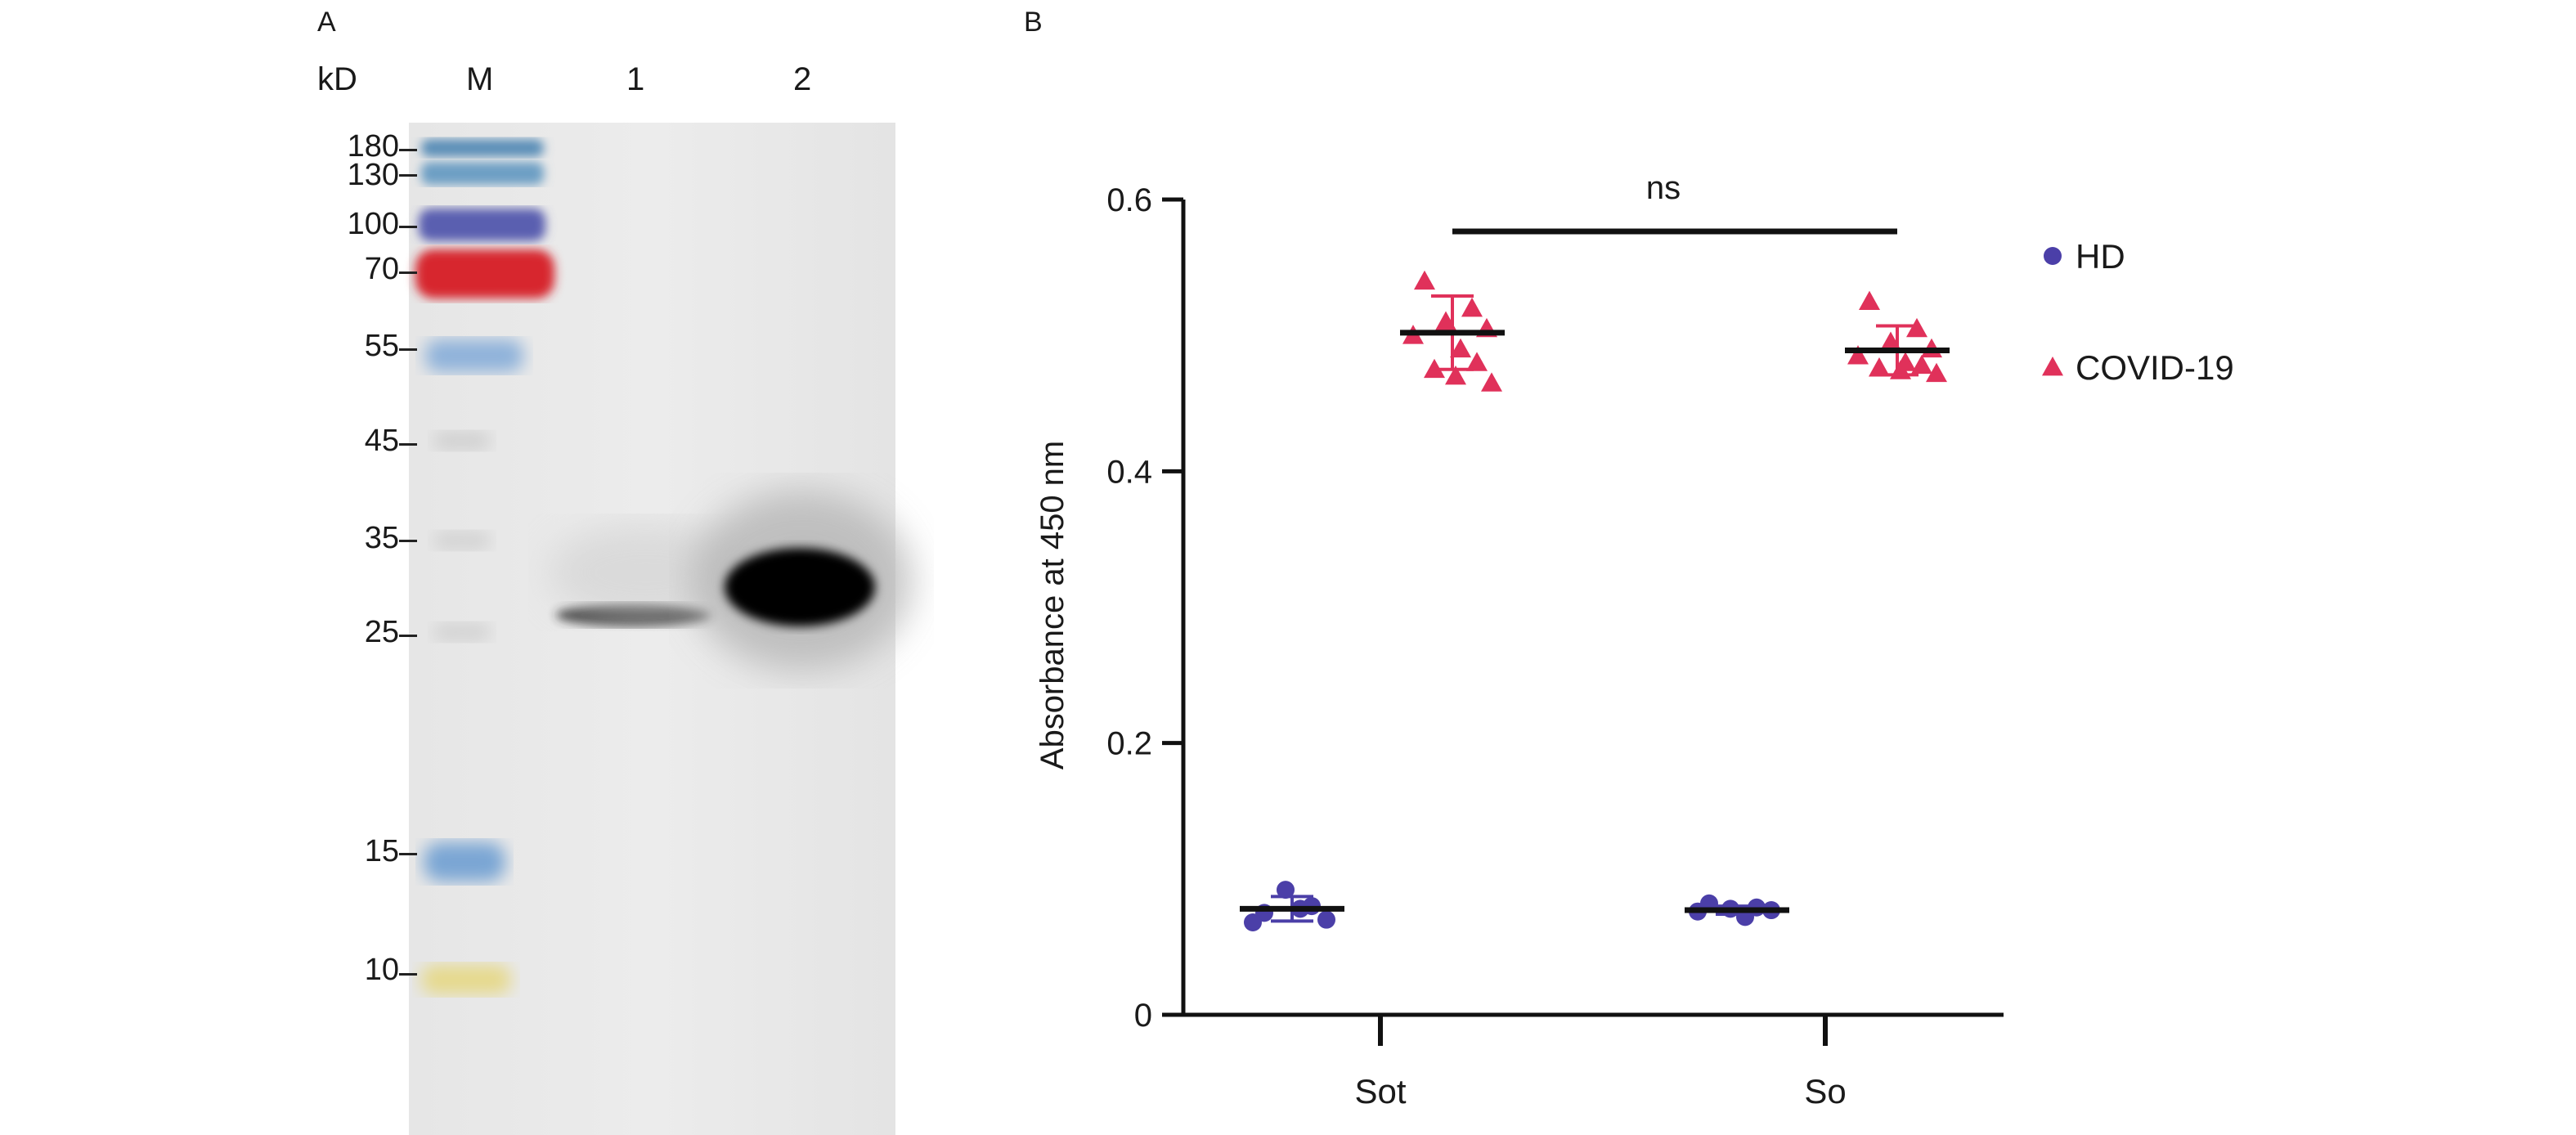 The height and width of the screenshot is (1135, 2576). I want to click on lane-label-2: 2, so click(802, 79).